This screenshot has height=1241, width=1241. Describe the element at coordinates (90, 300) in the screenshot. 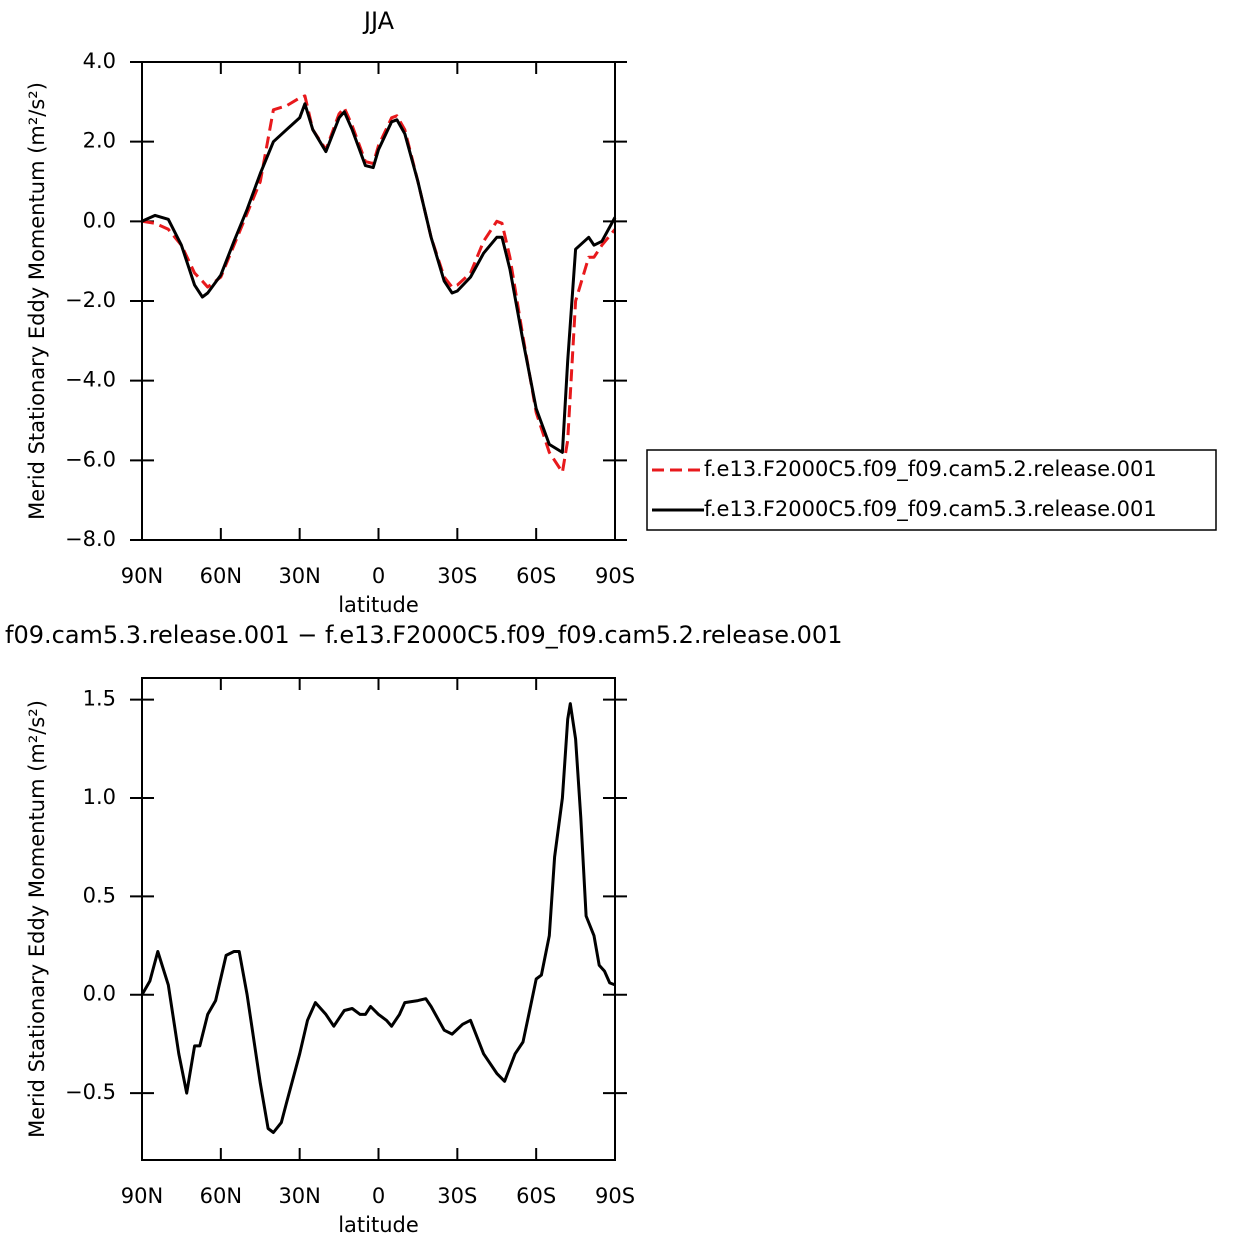

I see `y-tick-label: −2.0` at that location.